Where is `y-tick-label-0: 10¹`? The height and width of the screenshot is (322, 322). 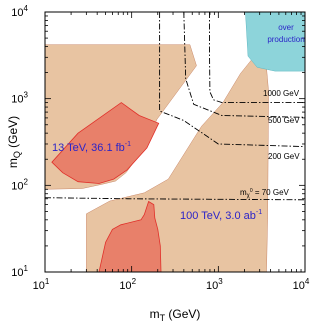 y-tick-label-0: 10¹ is located at coordinates (19, 271).